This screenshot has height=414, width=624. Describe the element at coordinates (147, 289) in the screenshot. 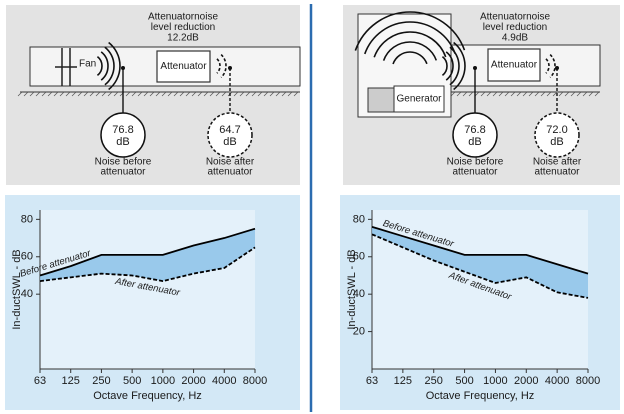

I see `plot-area` at that location.